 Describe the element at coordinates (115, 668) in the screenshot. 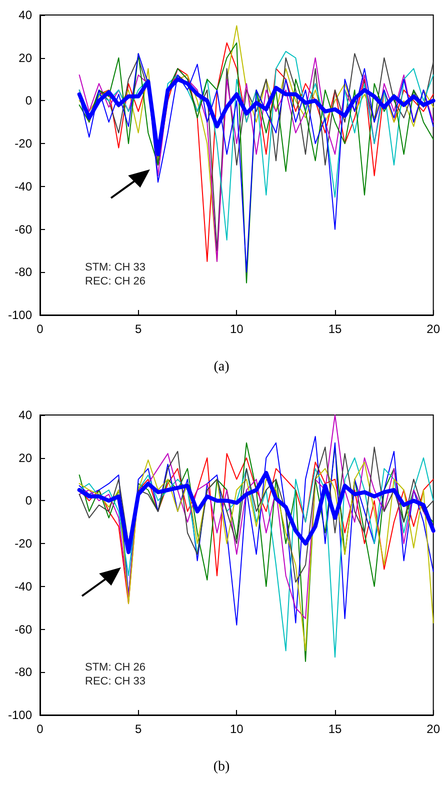

I see `annotation: STM: CH 26` at that location.